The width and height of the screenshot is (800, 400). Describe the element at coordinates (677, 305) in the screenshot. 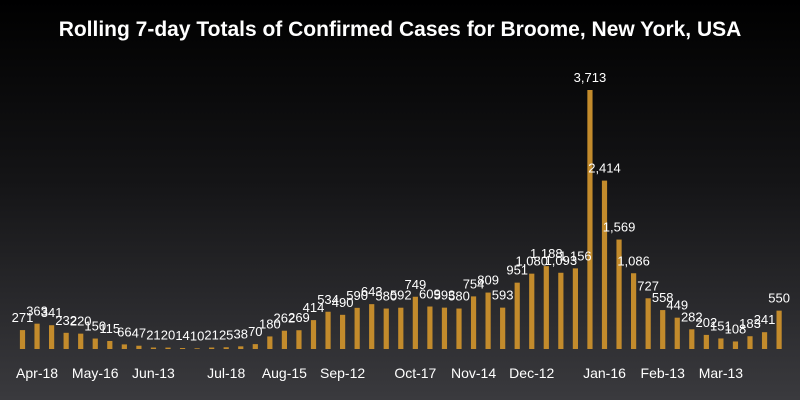

I see `data-label: 449` at that location.